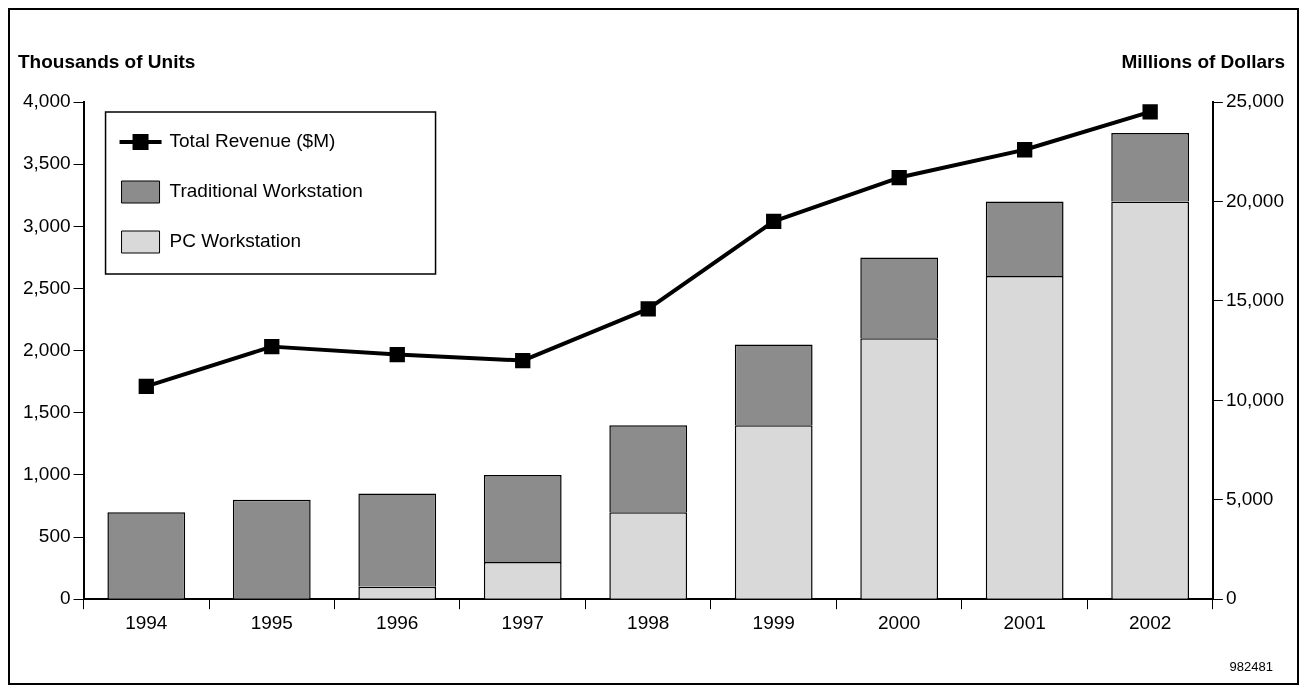 Image resolution: width=1307 pixels, height=693 pixels. Describe the element at coordinates (899, 622) in the screenshot. I see `x-tick-label: 2000` at that location.